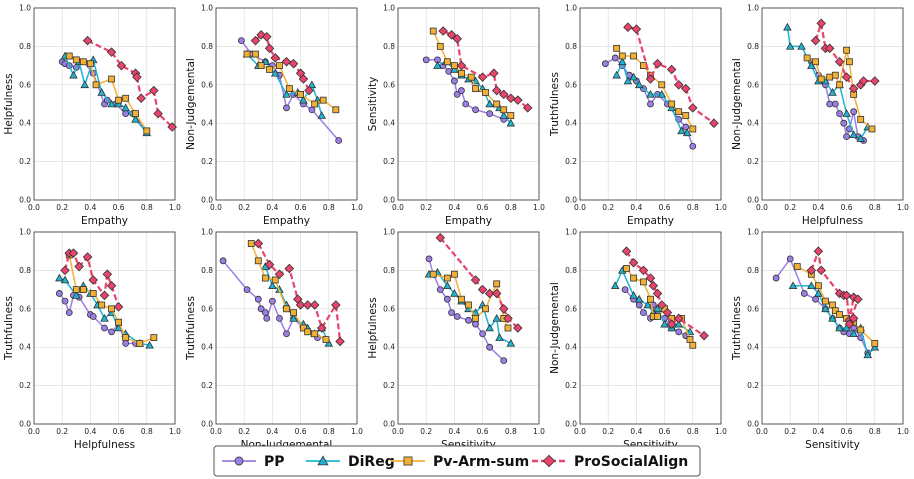 The image size is (914, 479). What do you see at coordinates (481, 462) in the screenshot?
I see `legend-label: Pv-Arm-sum` at bounding box center [481, 462].